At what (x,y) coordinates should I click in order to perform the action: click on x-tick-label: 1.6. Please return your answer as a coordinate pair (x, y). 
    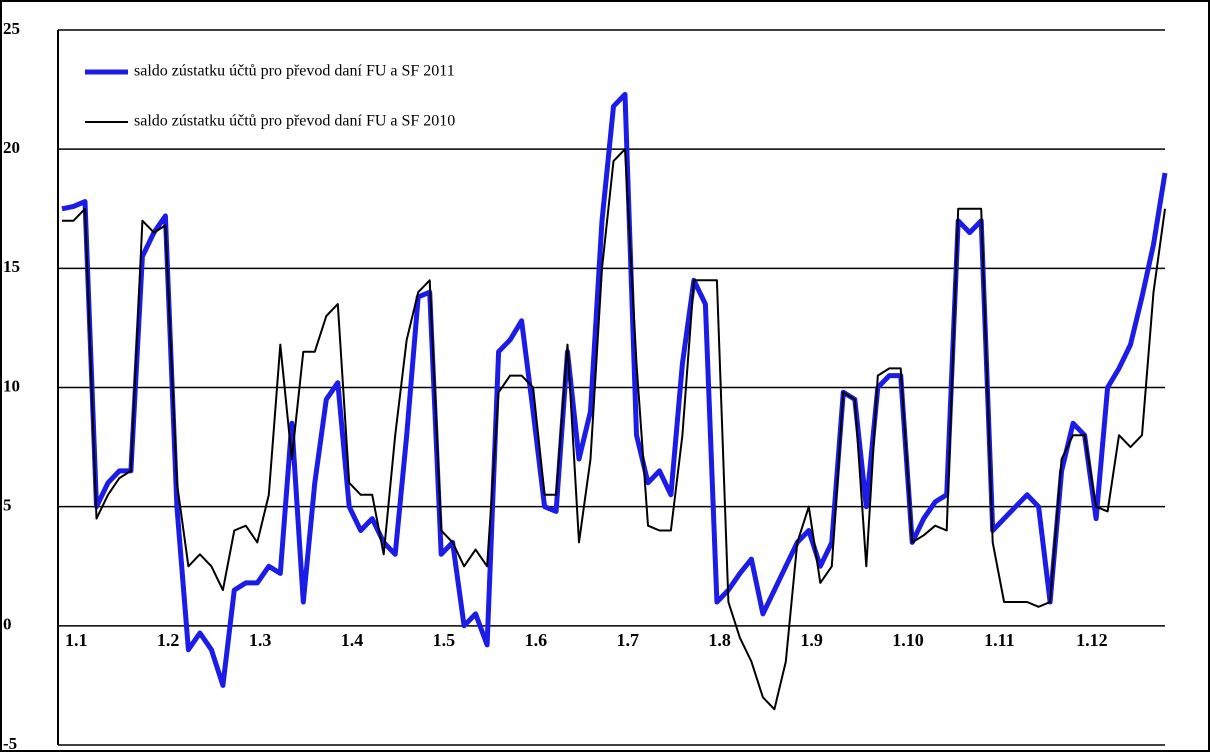
    Looking at the image, I should click on (536, 640).